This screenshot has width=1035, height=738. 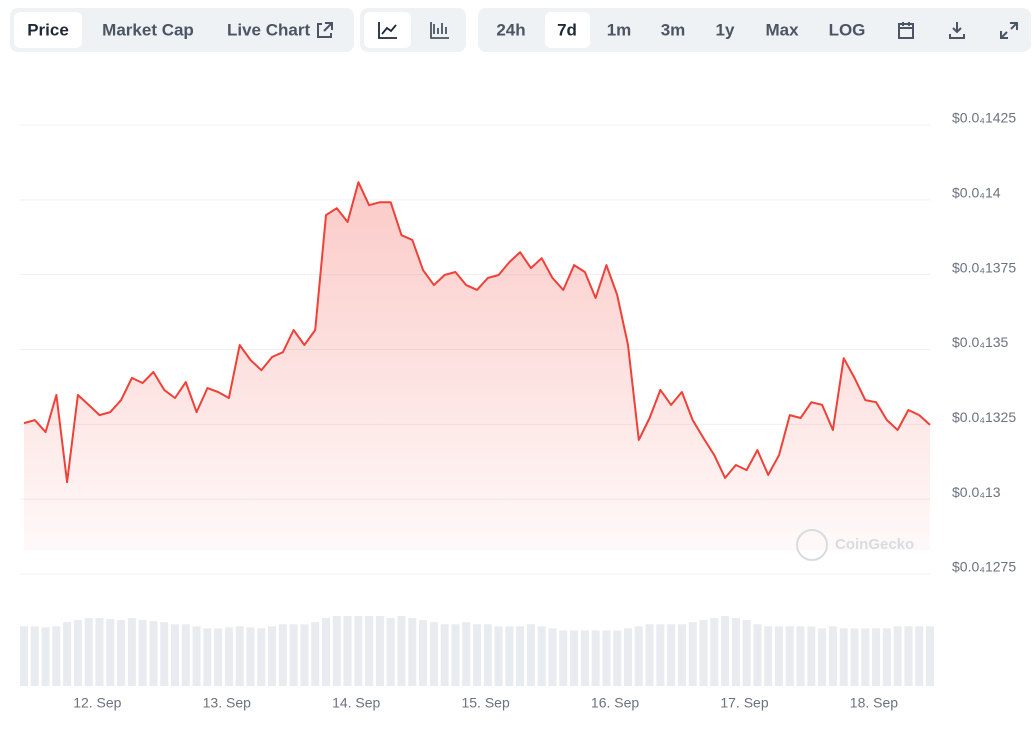 I want to click on range-button: 3m, so click(x=673, y=29).